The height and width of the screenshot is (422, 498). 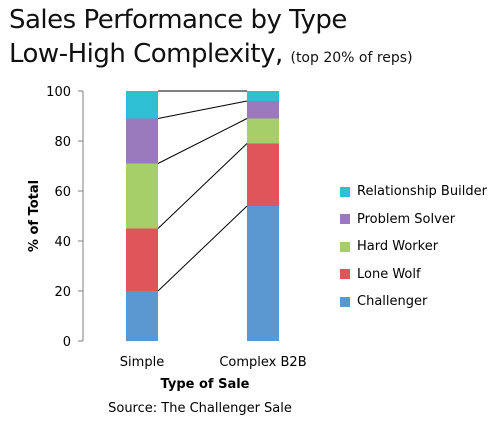 I want to click on legend-item-challenger: Challenger, so click(x=418, y=302).